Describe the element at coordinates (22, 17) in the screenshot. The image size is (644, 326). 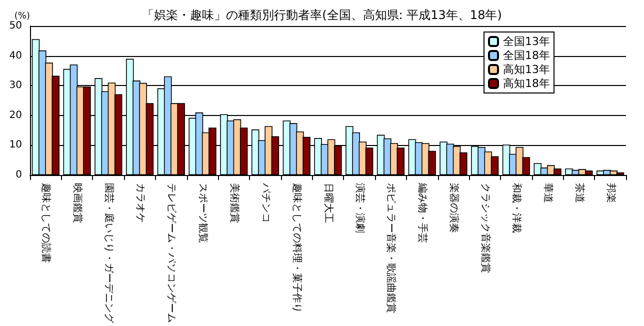
I see `y-axis-title: (%)` at that location.